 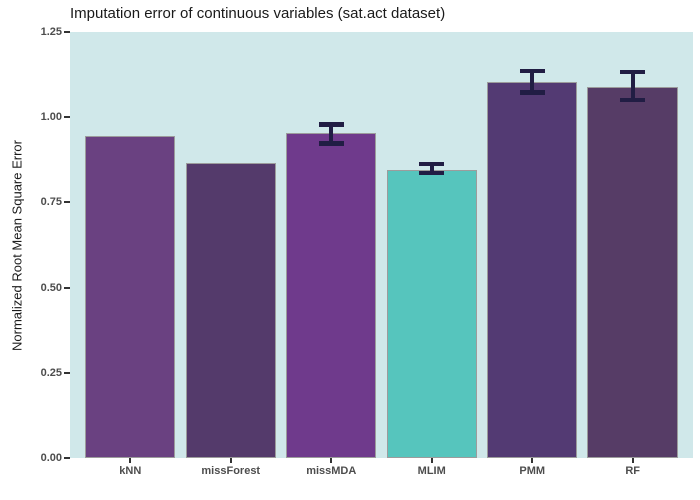 What do you see at coordinates (331, 295) in the screenshot?
I see `bar-missMDA` at bounding box center [331, 295].